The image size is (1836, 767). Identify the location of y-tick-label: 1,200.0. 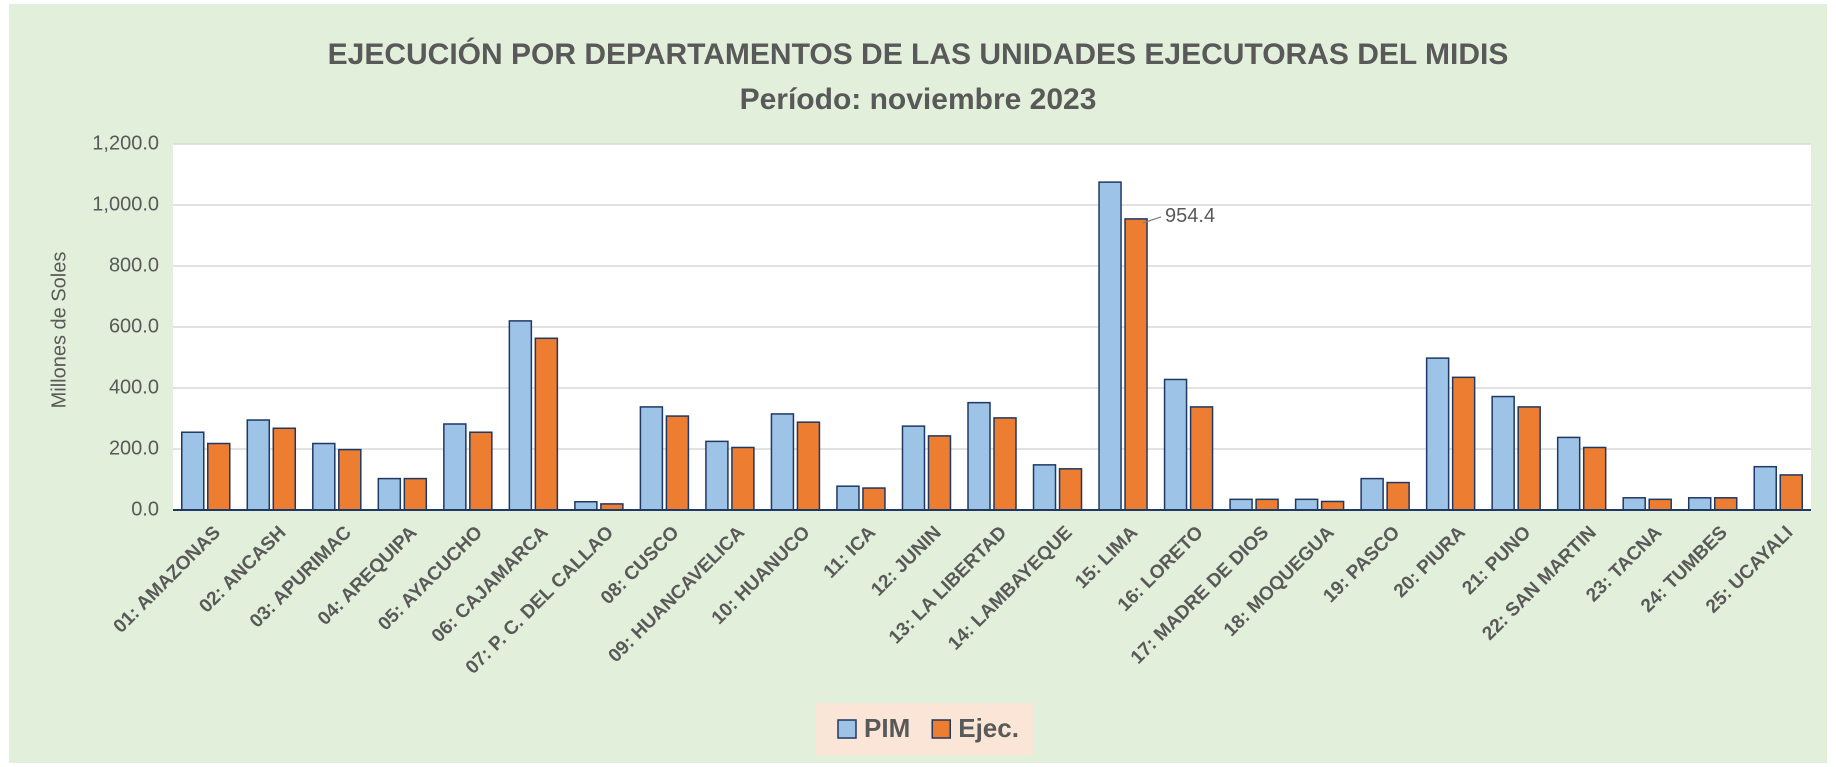
(125, 143).